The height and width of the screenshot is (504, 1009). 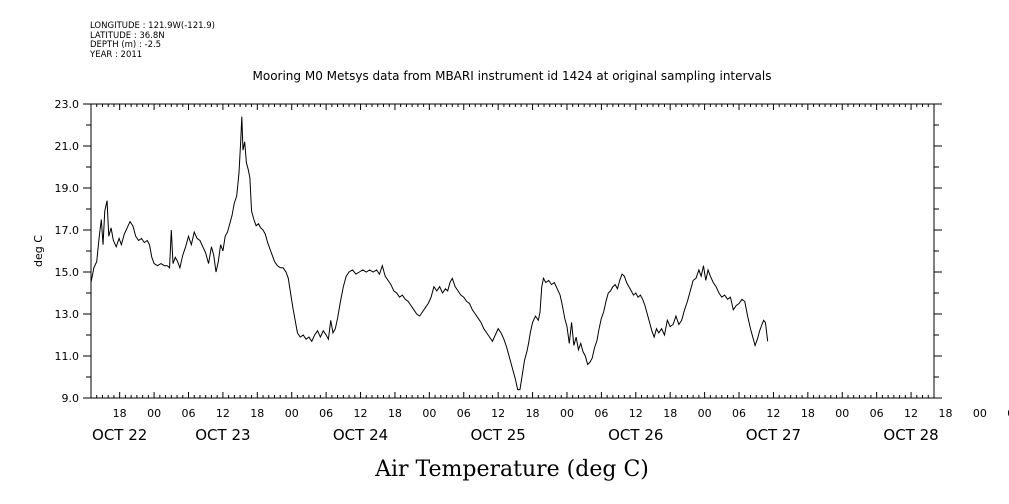 I want to click on y-tick-label: 23.0, so click(x=67, y=104).